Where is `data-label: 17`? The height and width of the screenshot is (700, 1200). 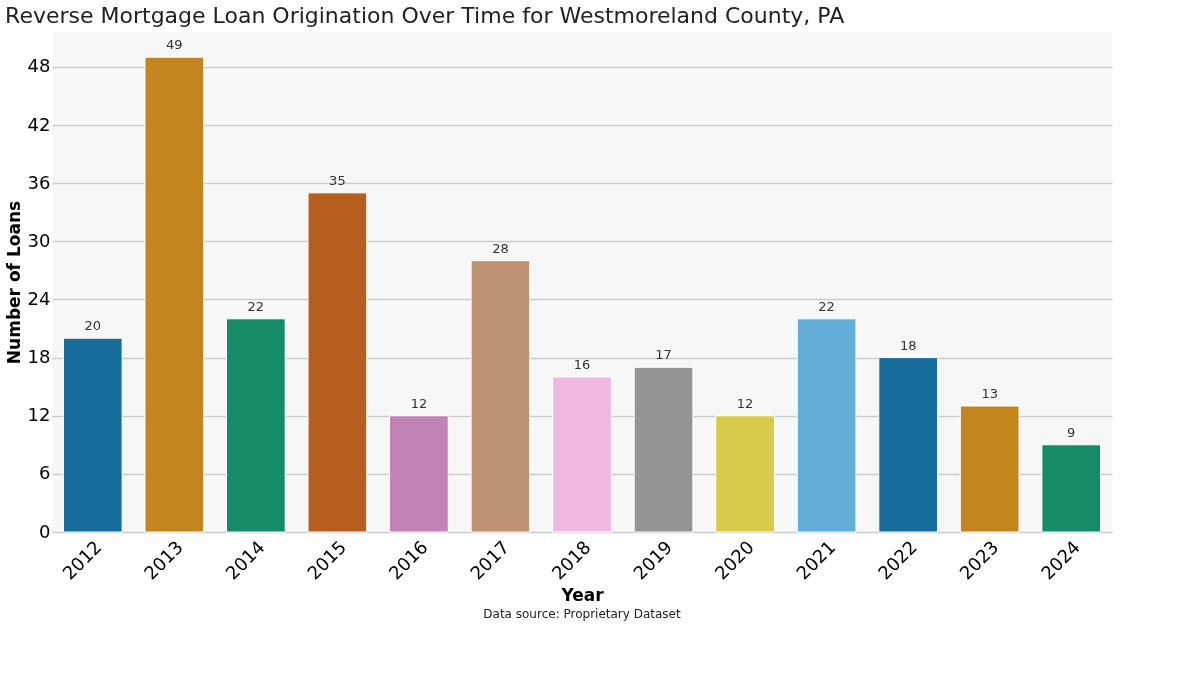 data-label: 17 is located at coordinates (663, 355).